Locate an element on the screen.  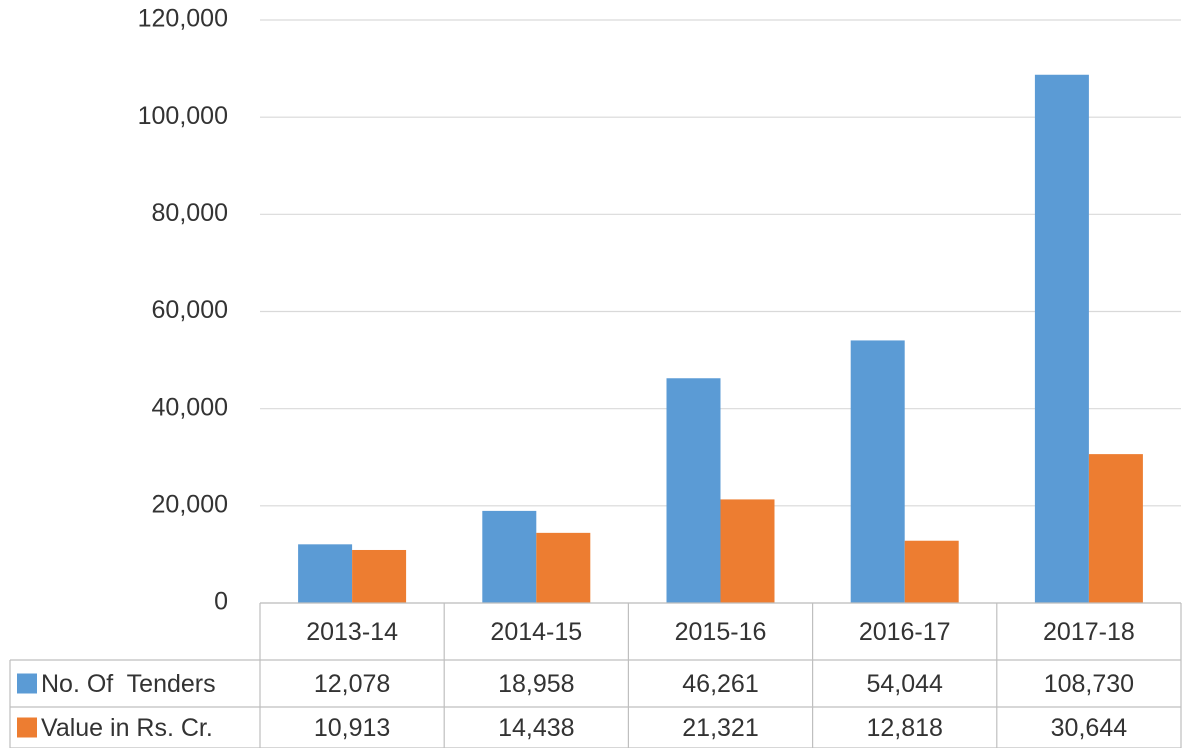
x-tick-label: 2017-18 is located at coordinates (1089, 632).